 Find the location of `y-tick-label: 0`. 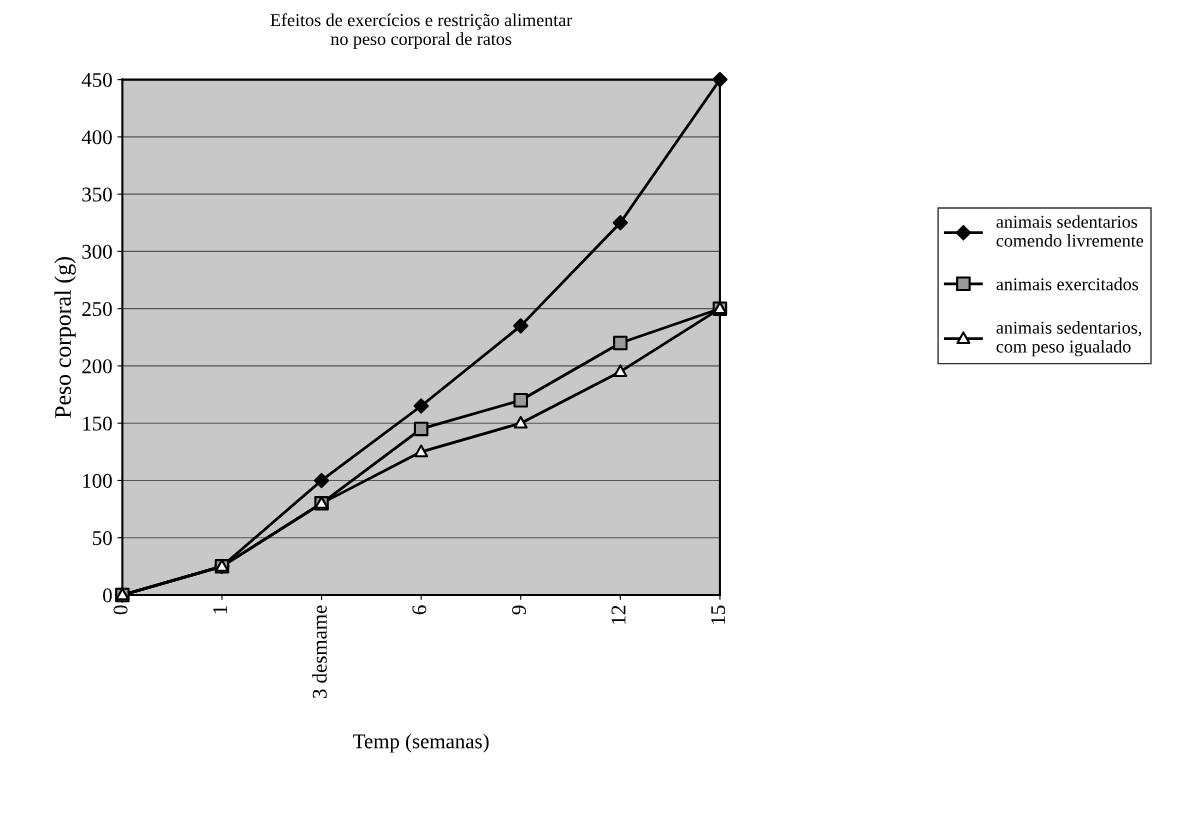

y-tick-label: 0 is located at coordinates (107, 595).